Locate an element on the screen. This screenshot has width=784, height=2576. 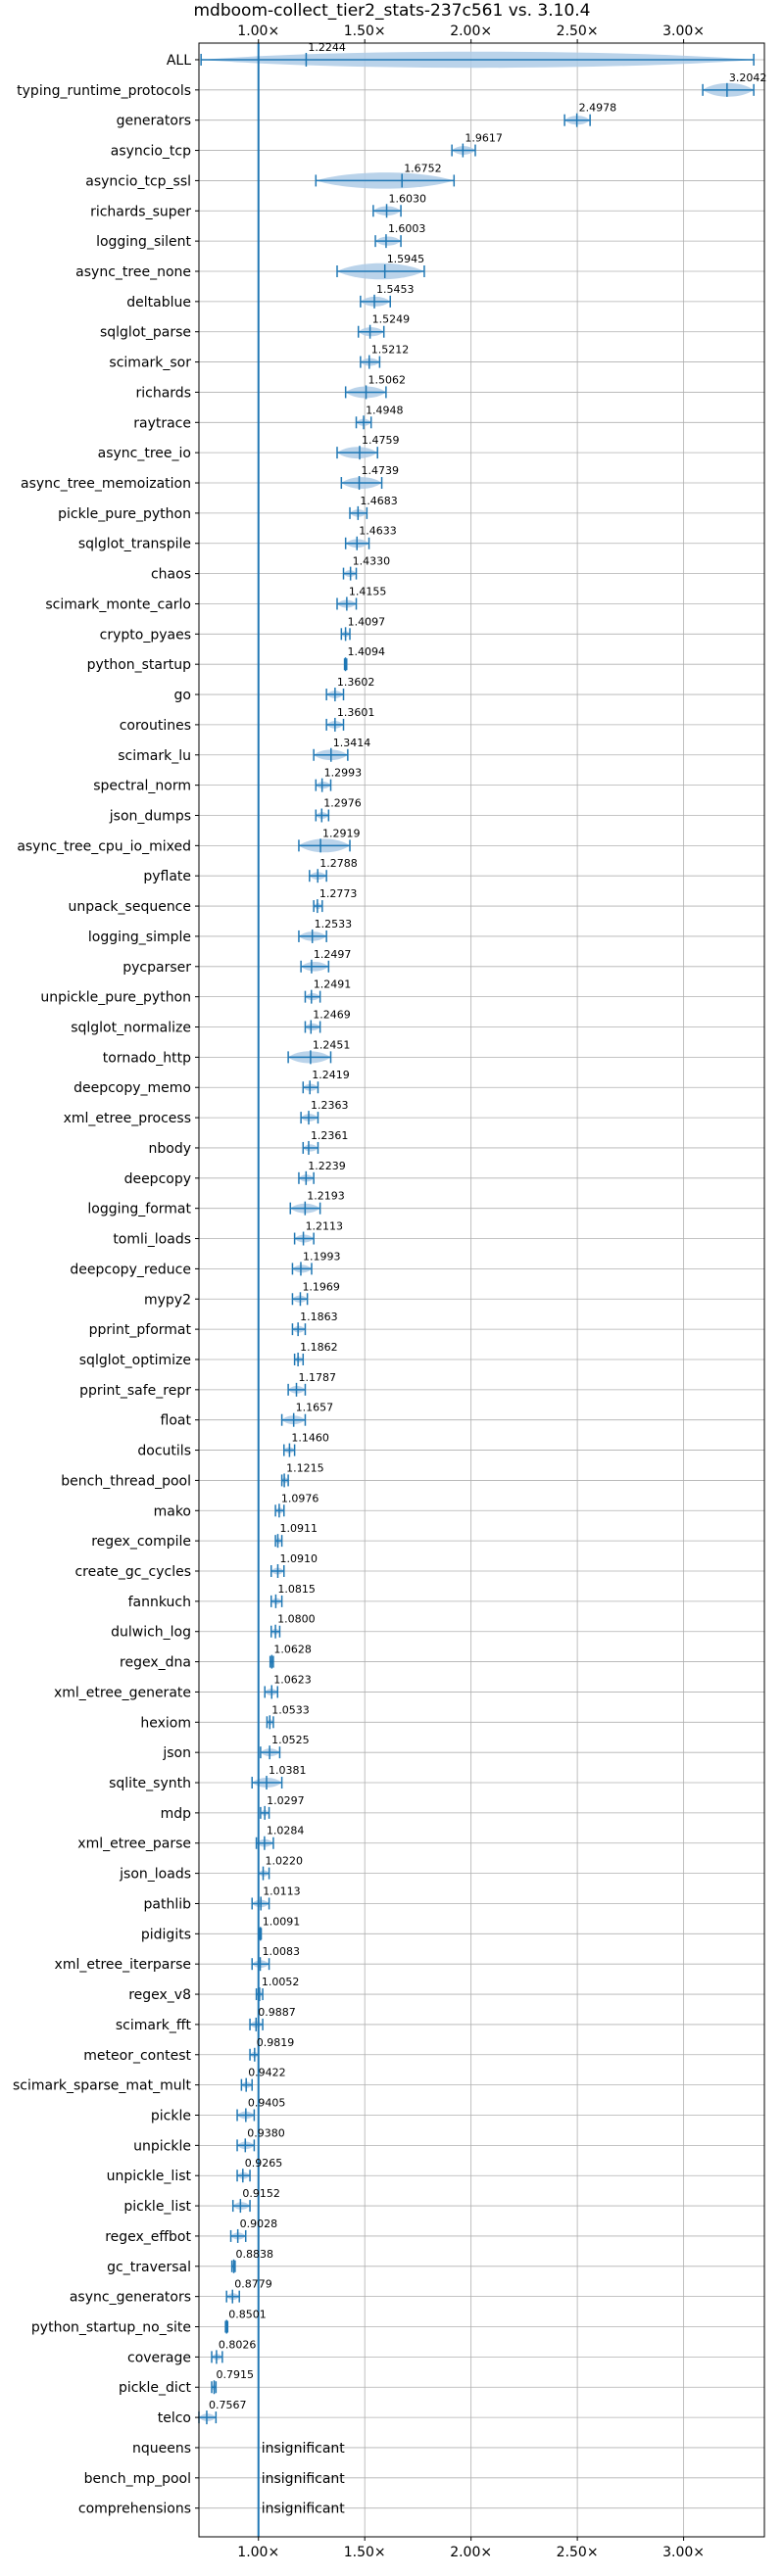
mean-label: 1.2497 is located at coordinates (333, 954).